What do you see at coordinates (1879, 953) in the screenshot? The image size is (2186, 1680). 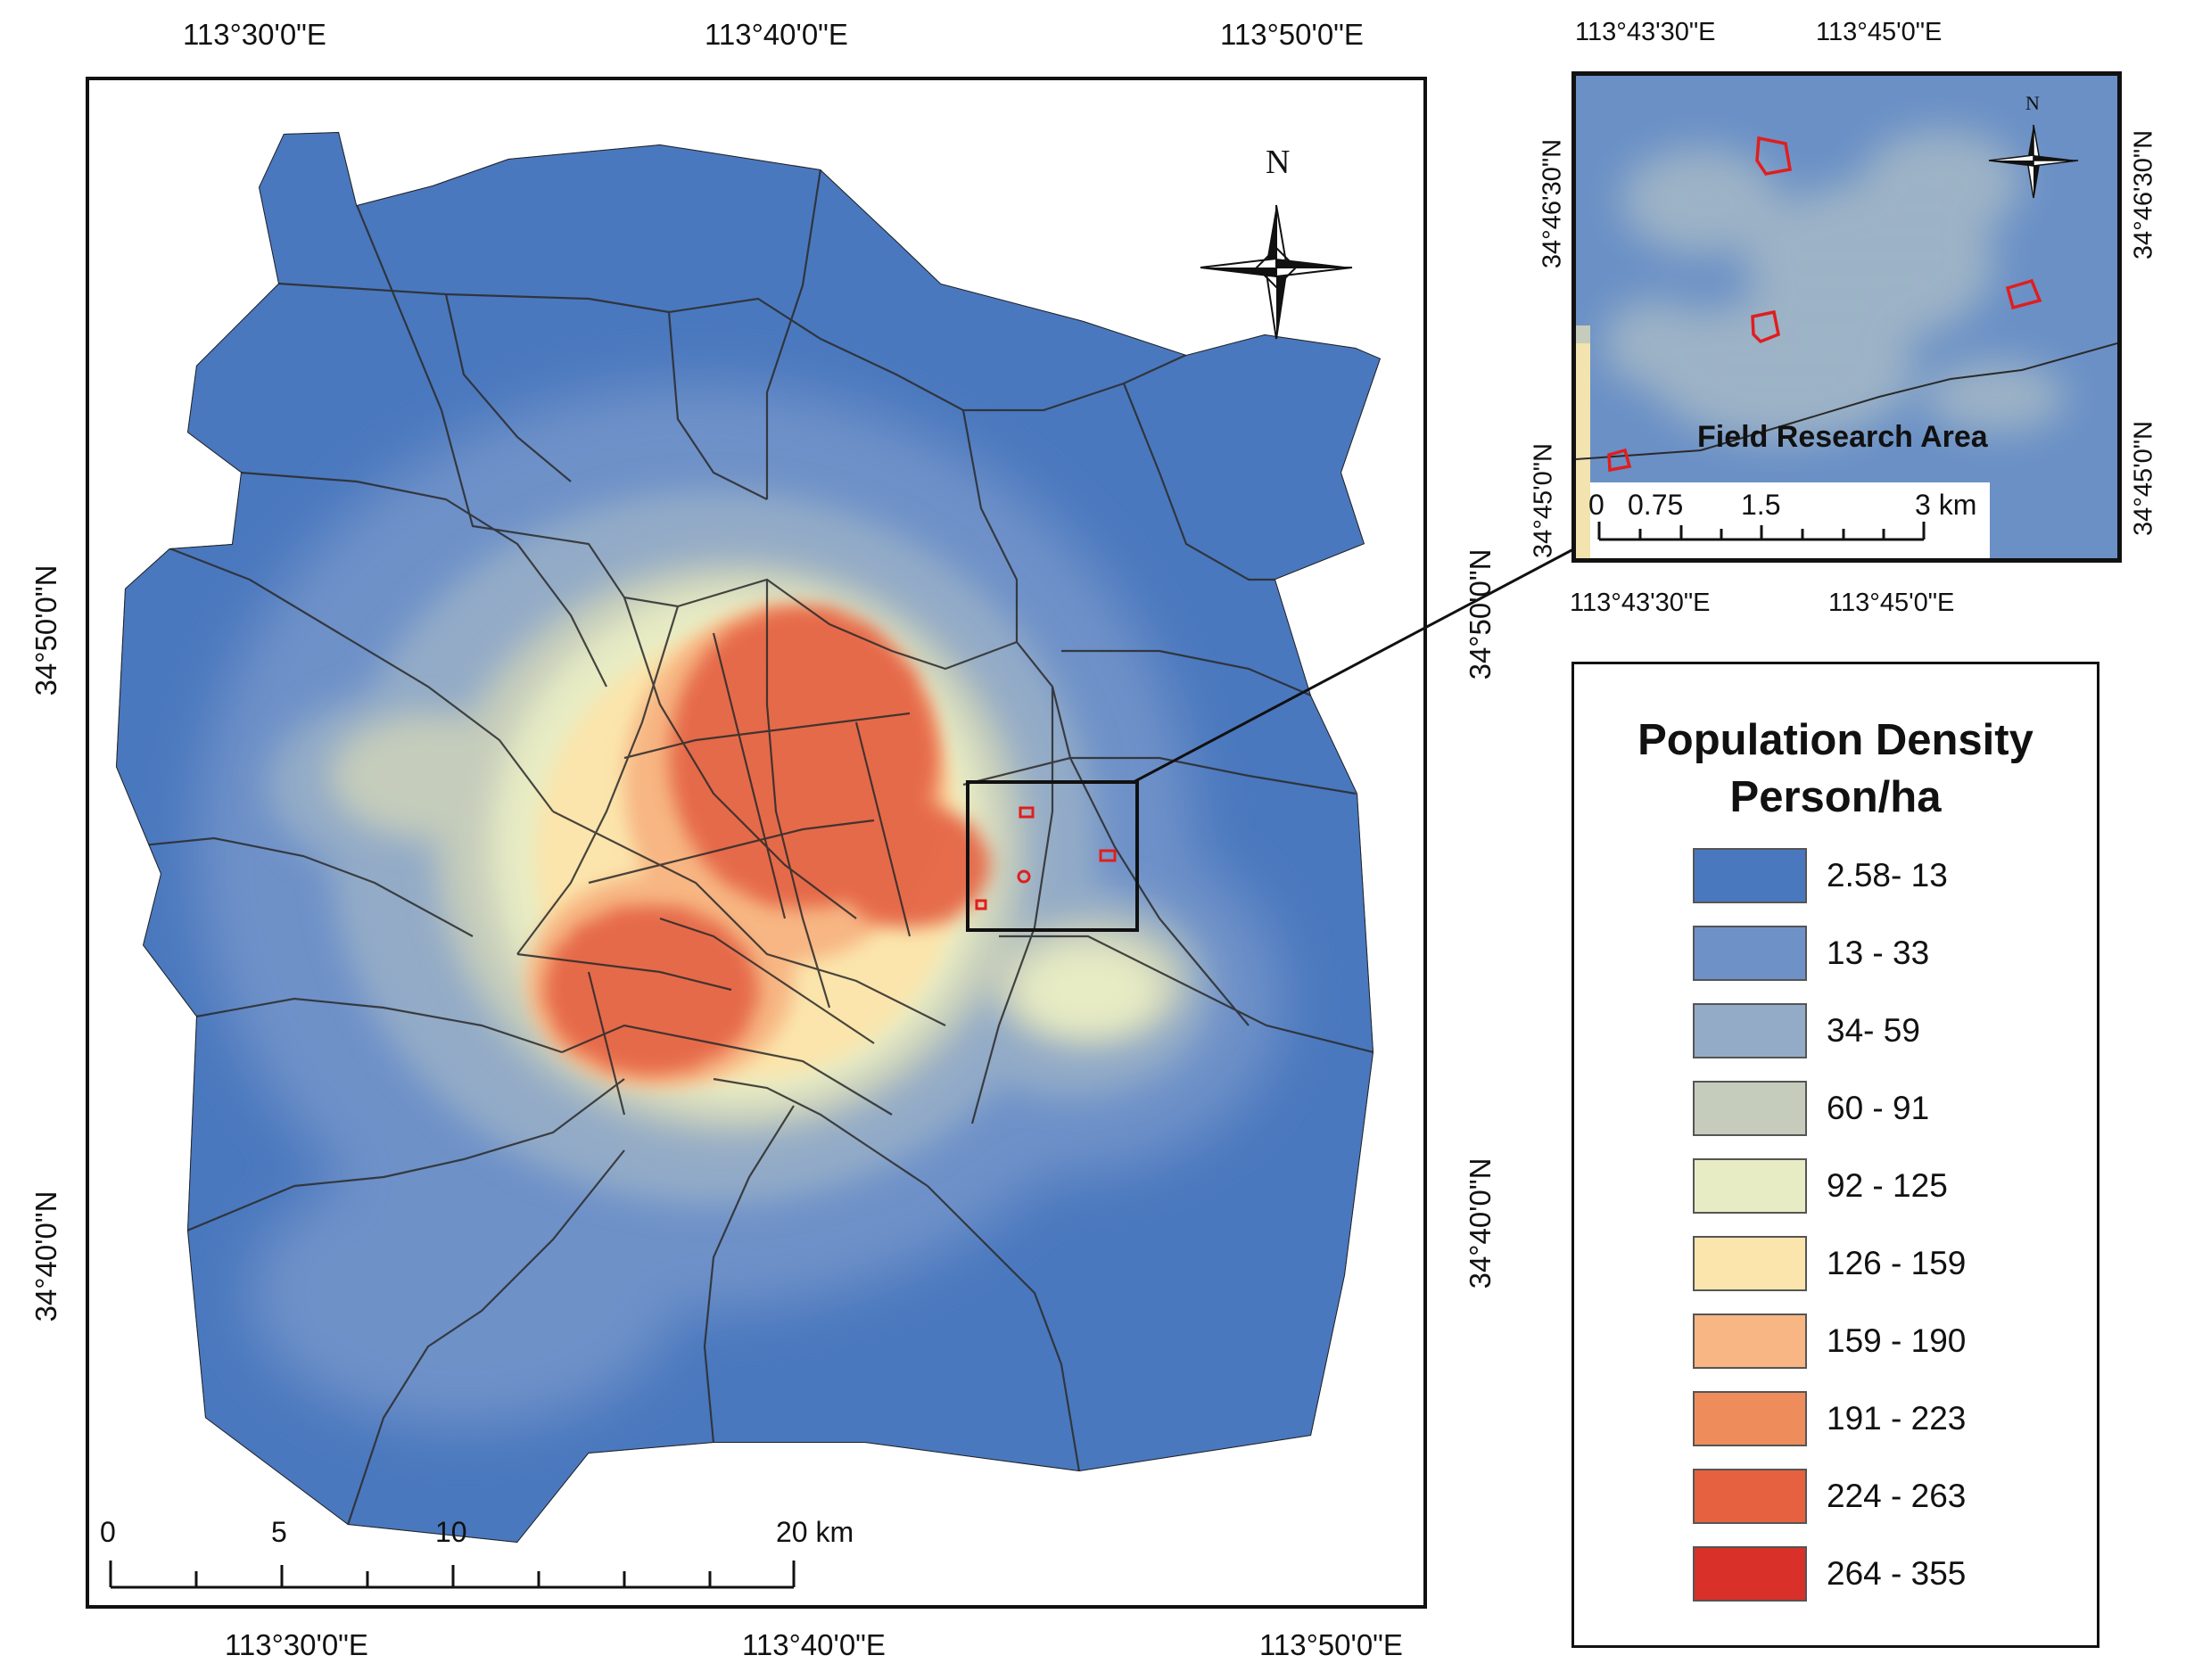 I see `legend-label: 13 - 33` at bounding box center [1879, 953].